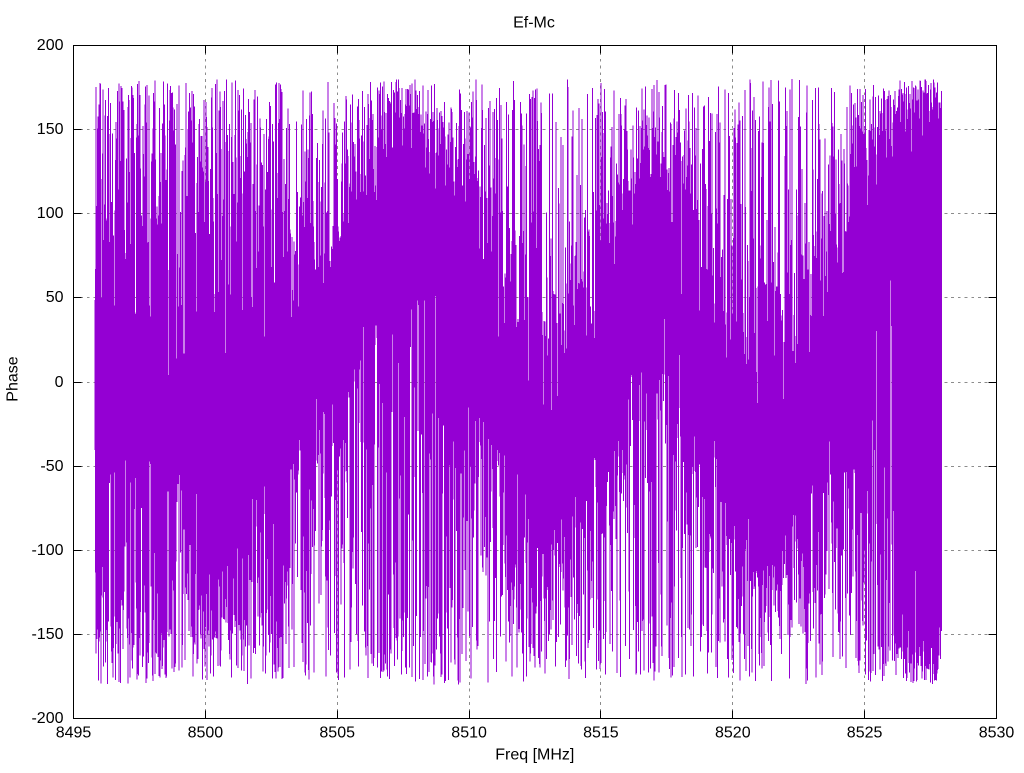 The width and height of the screenshot is (1024, 773). I want to click on svg-text: 200, so click(50, 45).